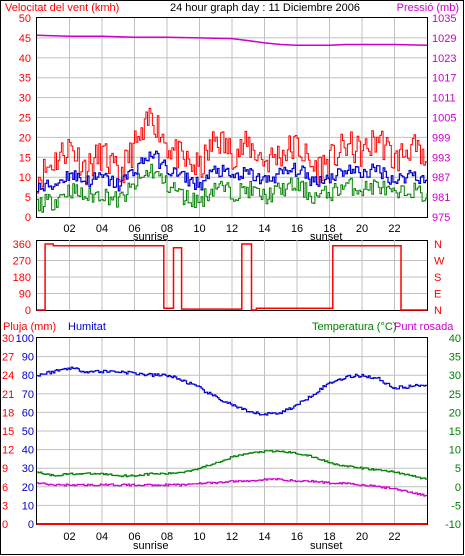 This screenshot has height=556, width=465. Describe the element at coordinates (28, 395) in the screenshot. I see `humidity-tick-label: 70` at that location.